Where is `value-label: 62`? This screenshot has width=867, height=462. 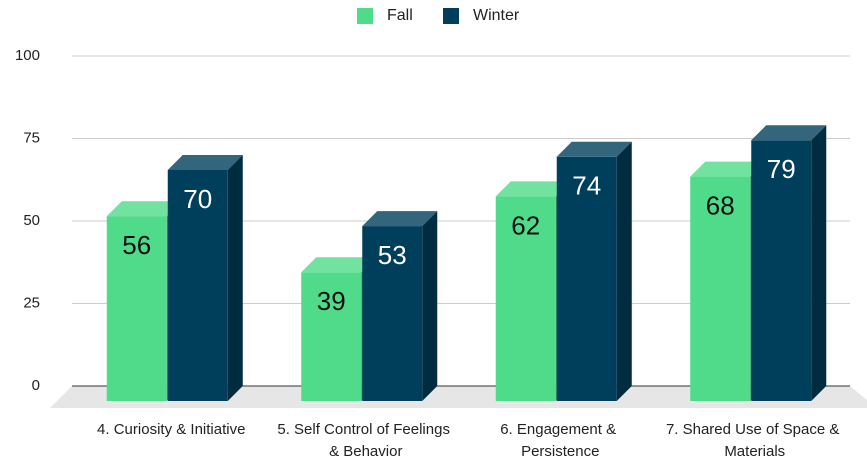
value-label: 62 is located at coordinates (525, 225).